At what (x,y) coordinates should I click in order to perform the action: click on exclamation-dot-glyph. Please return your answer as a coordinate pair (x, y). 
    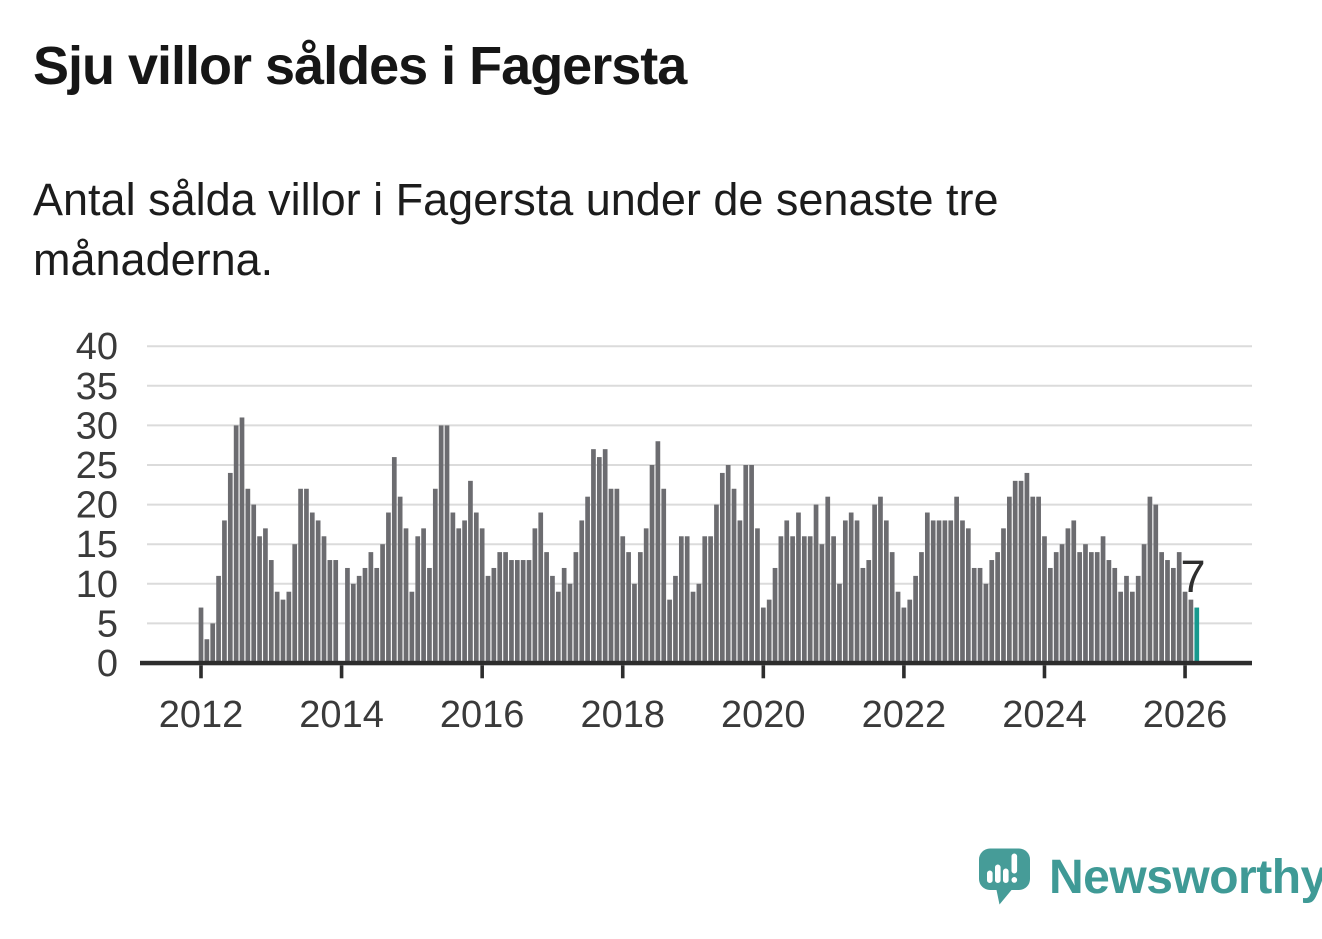
    Looking at the image, I should click on (1014, 880).